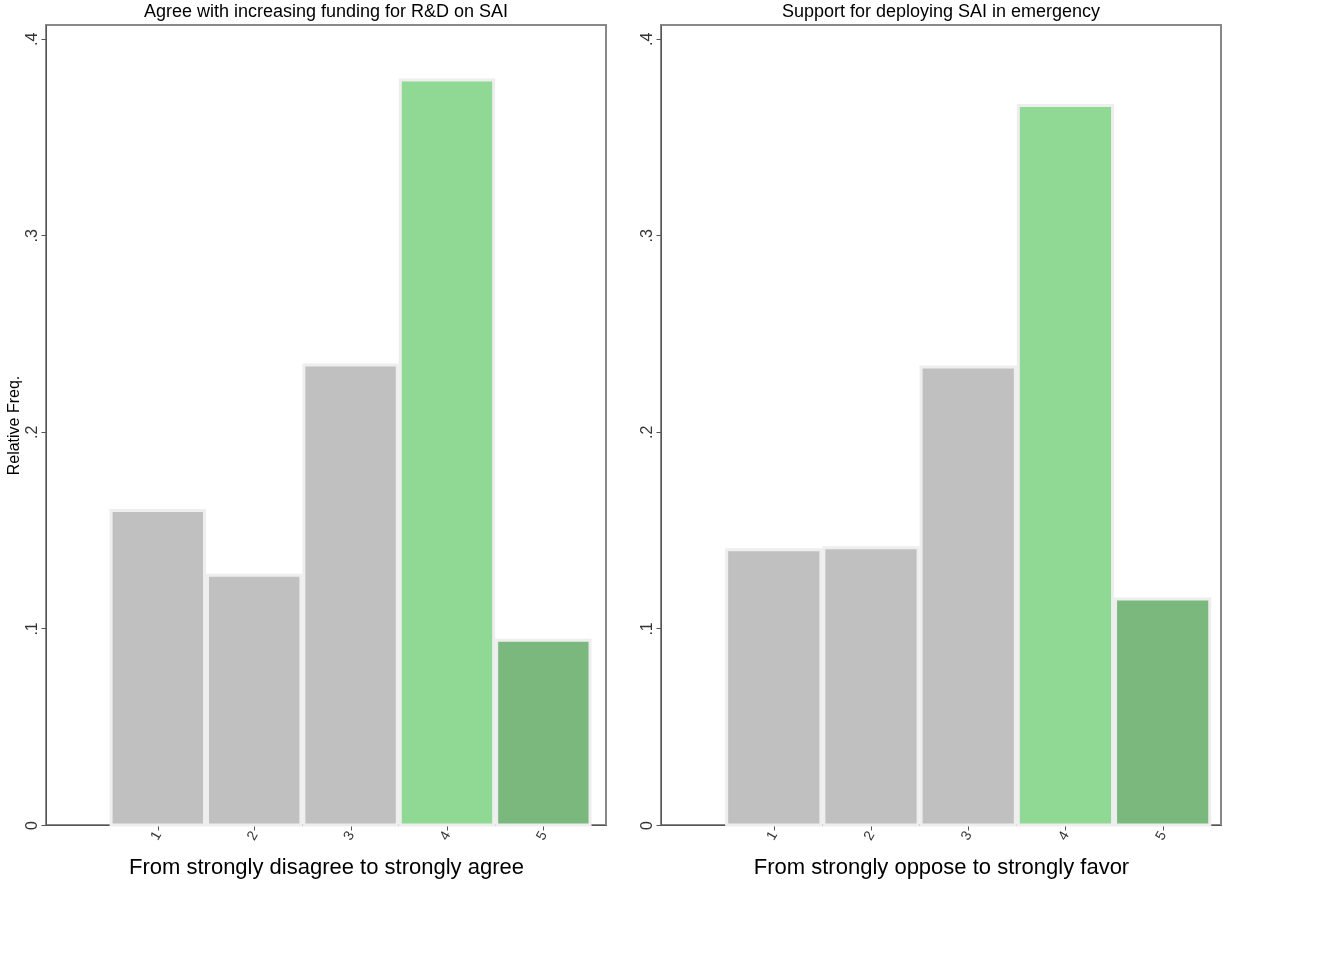 The width and height of the screenshot is (1342, 959). What do you see at coordinates (326, 866) in the screenshot?
I see `x-axis-title: From strongly disagree to strongly agree` at bounding box center [326, 866].